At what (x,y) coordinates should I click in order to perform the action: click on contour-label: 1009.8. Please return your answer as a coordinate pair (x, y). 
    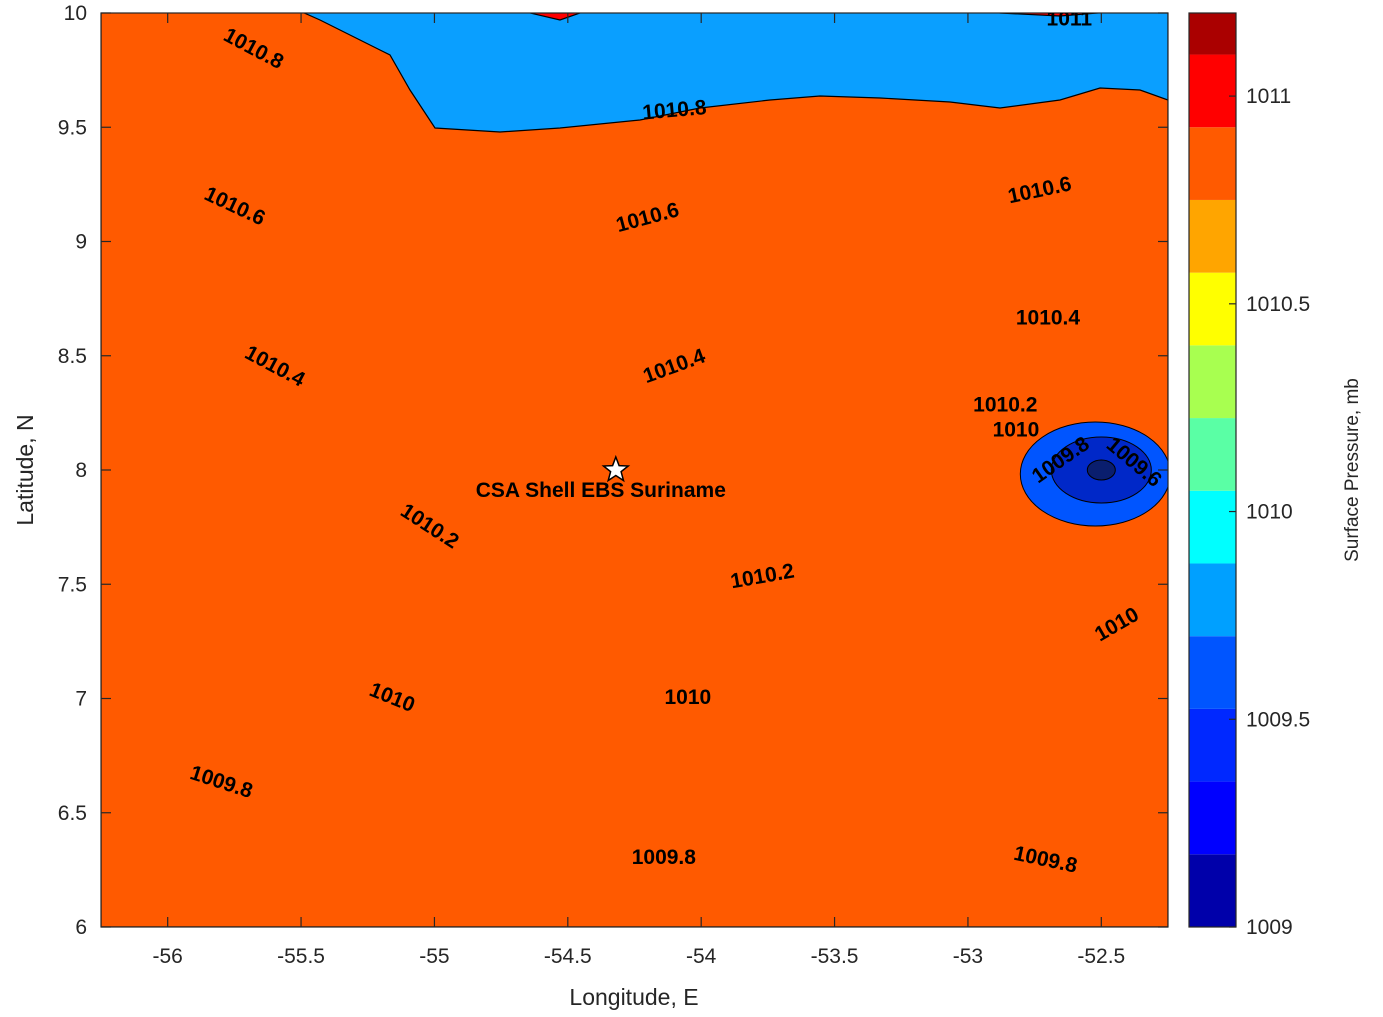
    Looking at the image, I should click on (664, 857).